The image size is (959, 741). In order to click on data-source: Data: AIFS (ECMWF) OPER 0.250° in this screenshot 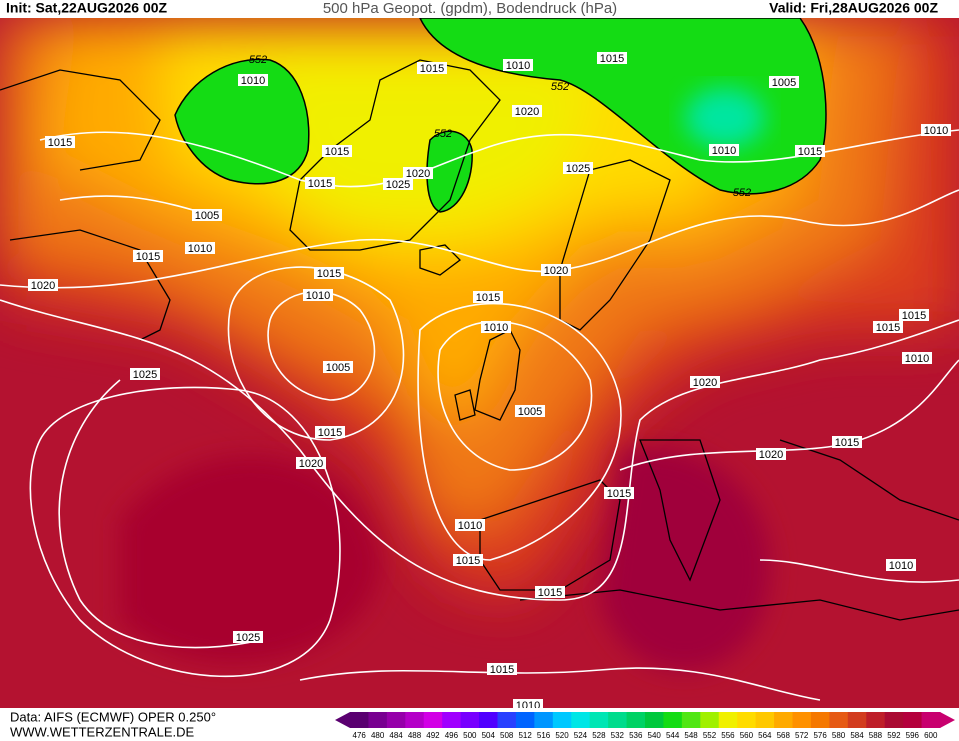, I will do `click(113, 716)`.